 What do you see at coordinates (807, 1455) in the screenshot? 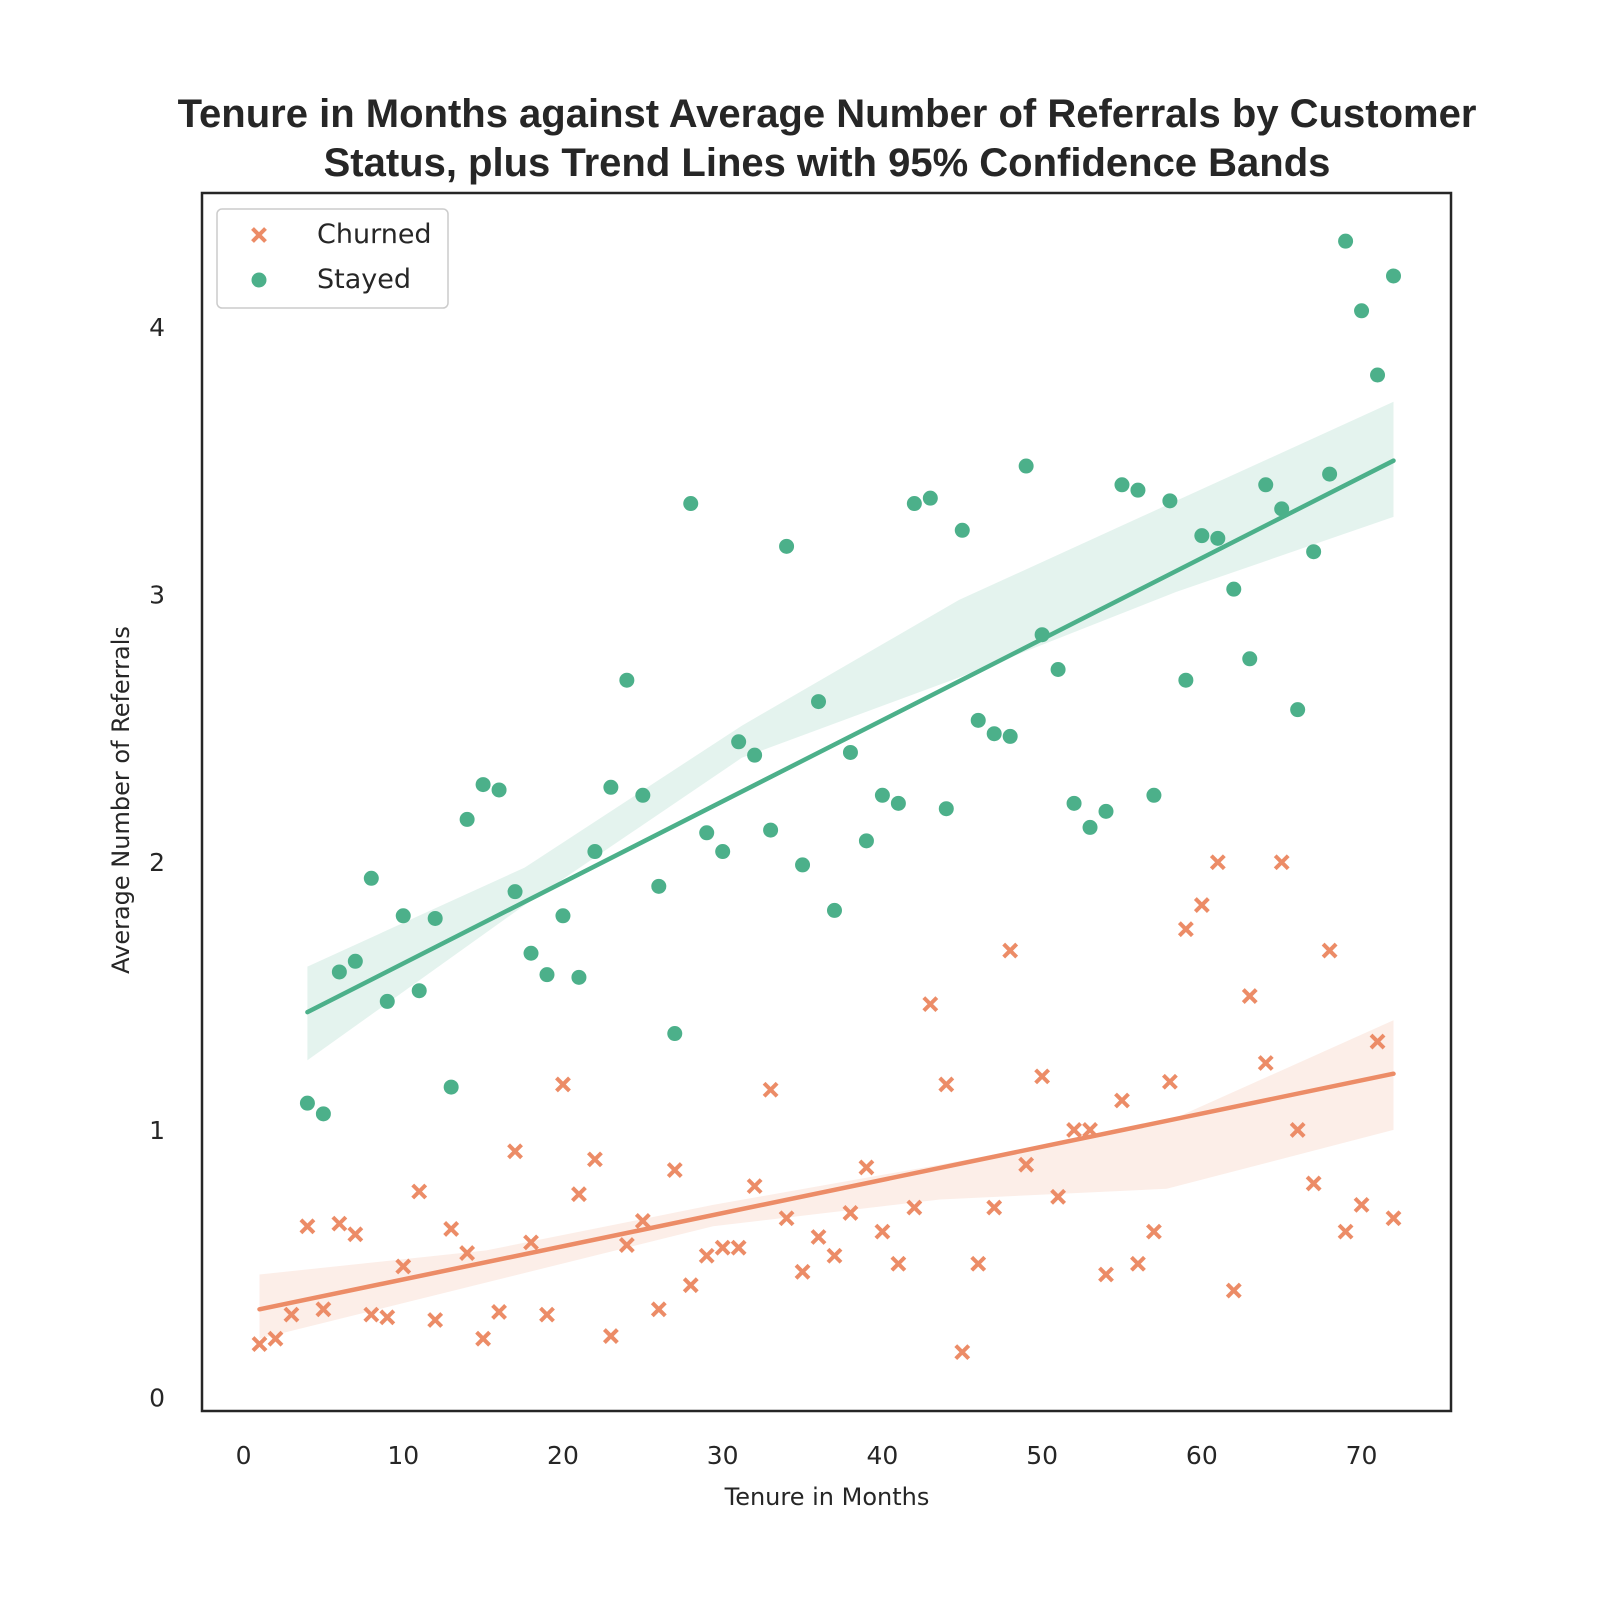
I see `x-axis-ticks: 0 10 20 30 40 50 60 70` at bounding box center [807, 1455].